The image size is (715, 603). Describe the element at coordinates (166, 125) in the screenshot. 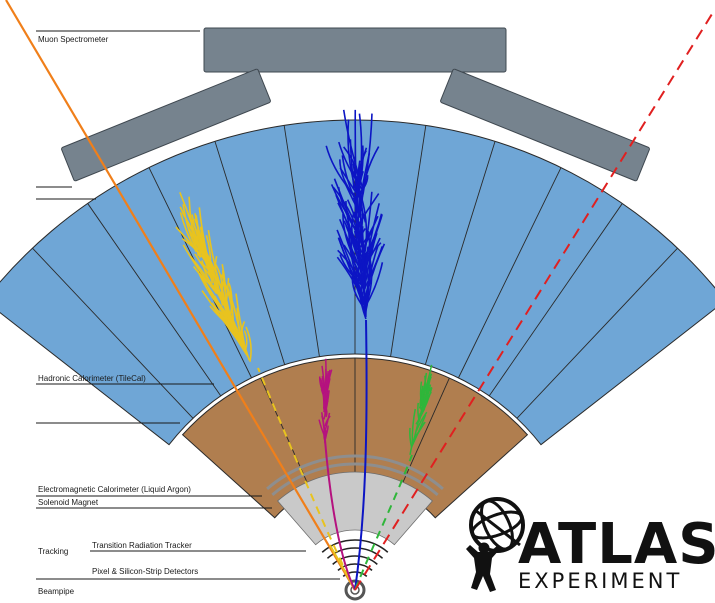

I see `muon-chamber-left` at that location.